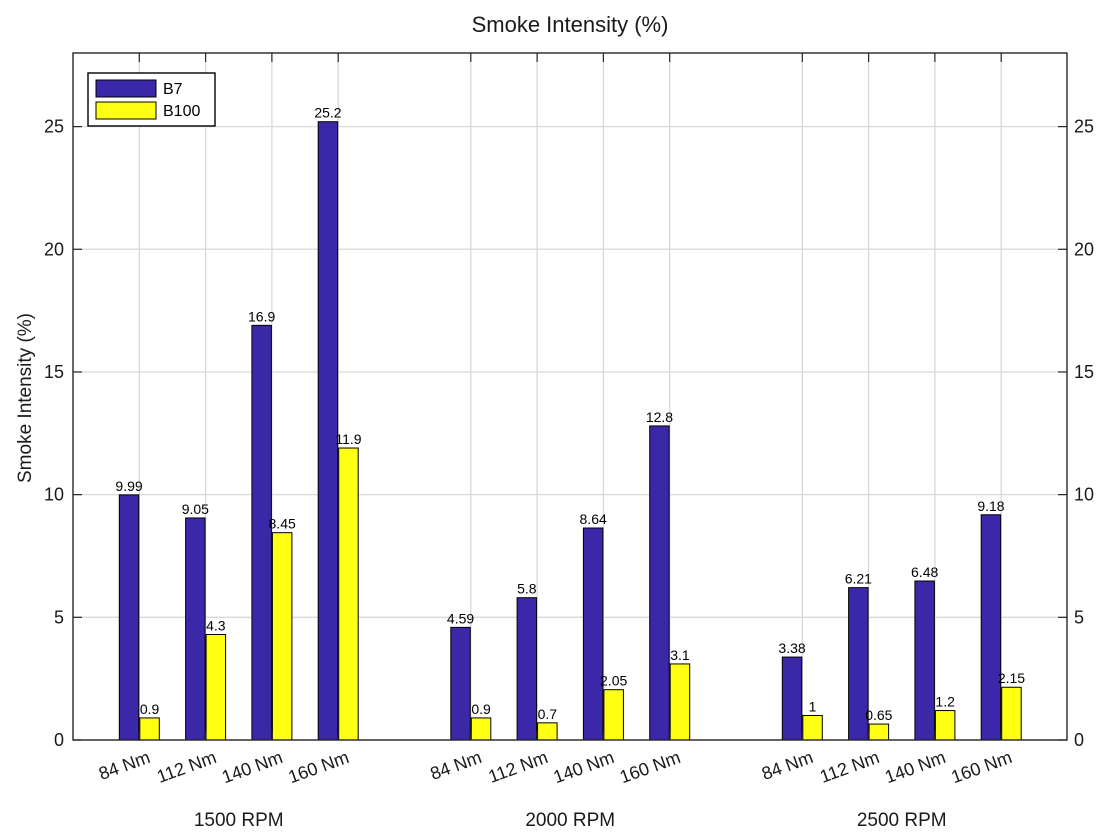 Image resolution: width=1120 pixels, height=840 pixels. I want to click on legend-swatch-b7, so click(126, 88).